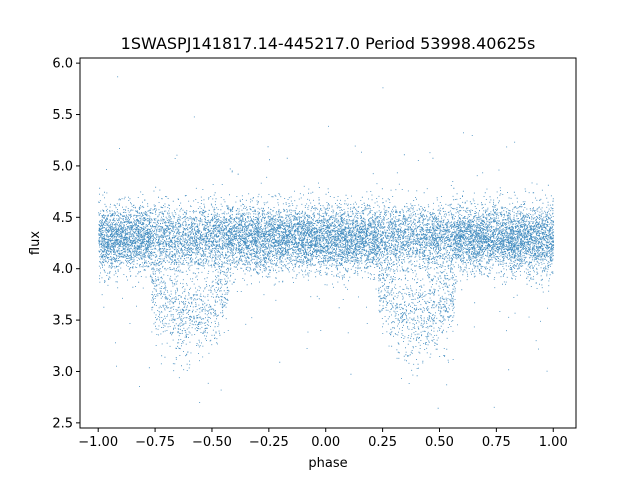 The height and width of the screenshot is (480, 640). I want to click on y-tick-label: 3.5, so click(62, 321).